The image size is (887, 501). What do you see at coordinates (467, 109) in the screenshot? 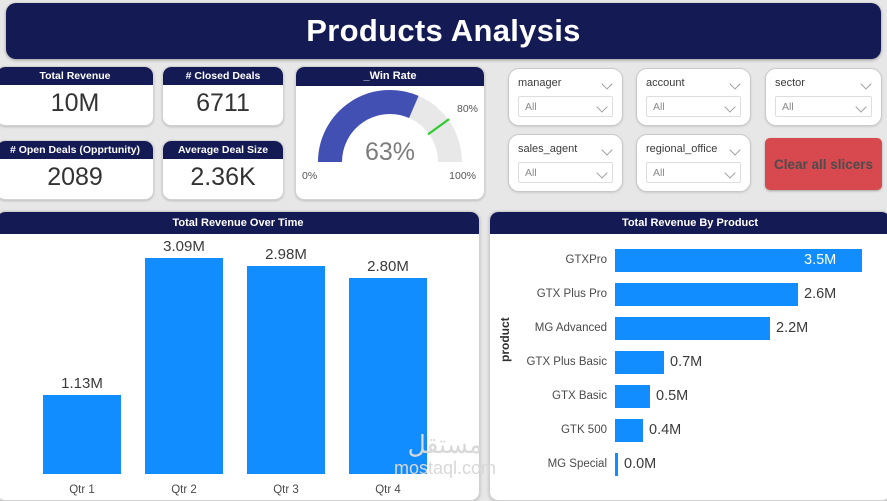
I see `gauge-target-label: 80%` at bounding box center [467, 109].